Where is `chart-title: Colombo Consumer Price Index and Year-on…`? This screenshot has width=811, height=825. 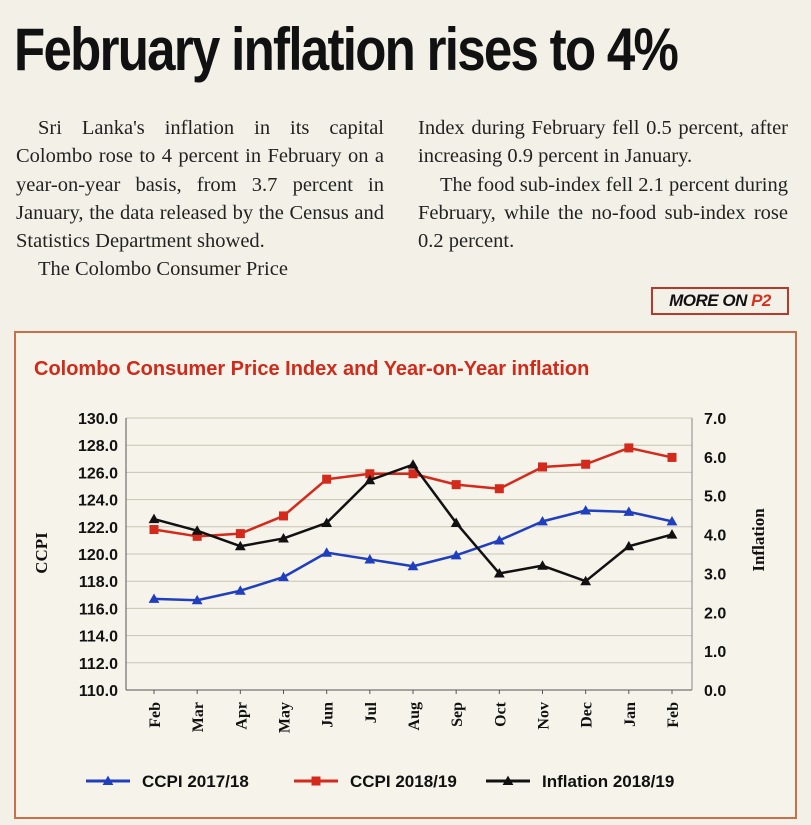 chart-title: Colombo Consumer Price Index and Year-on… is located at coordinates (312, 369).